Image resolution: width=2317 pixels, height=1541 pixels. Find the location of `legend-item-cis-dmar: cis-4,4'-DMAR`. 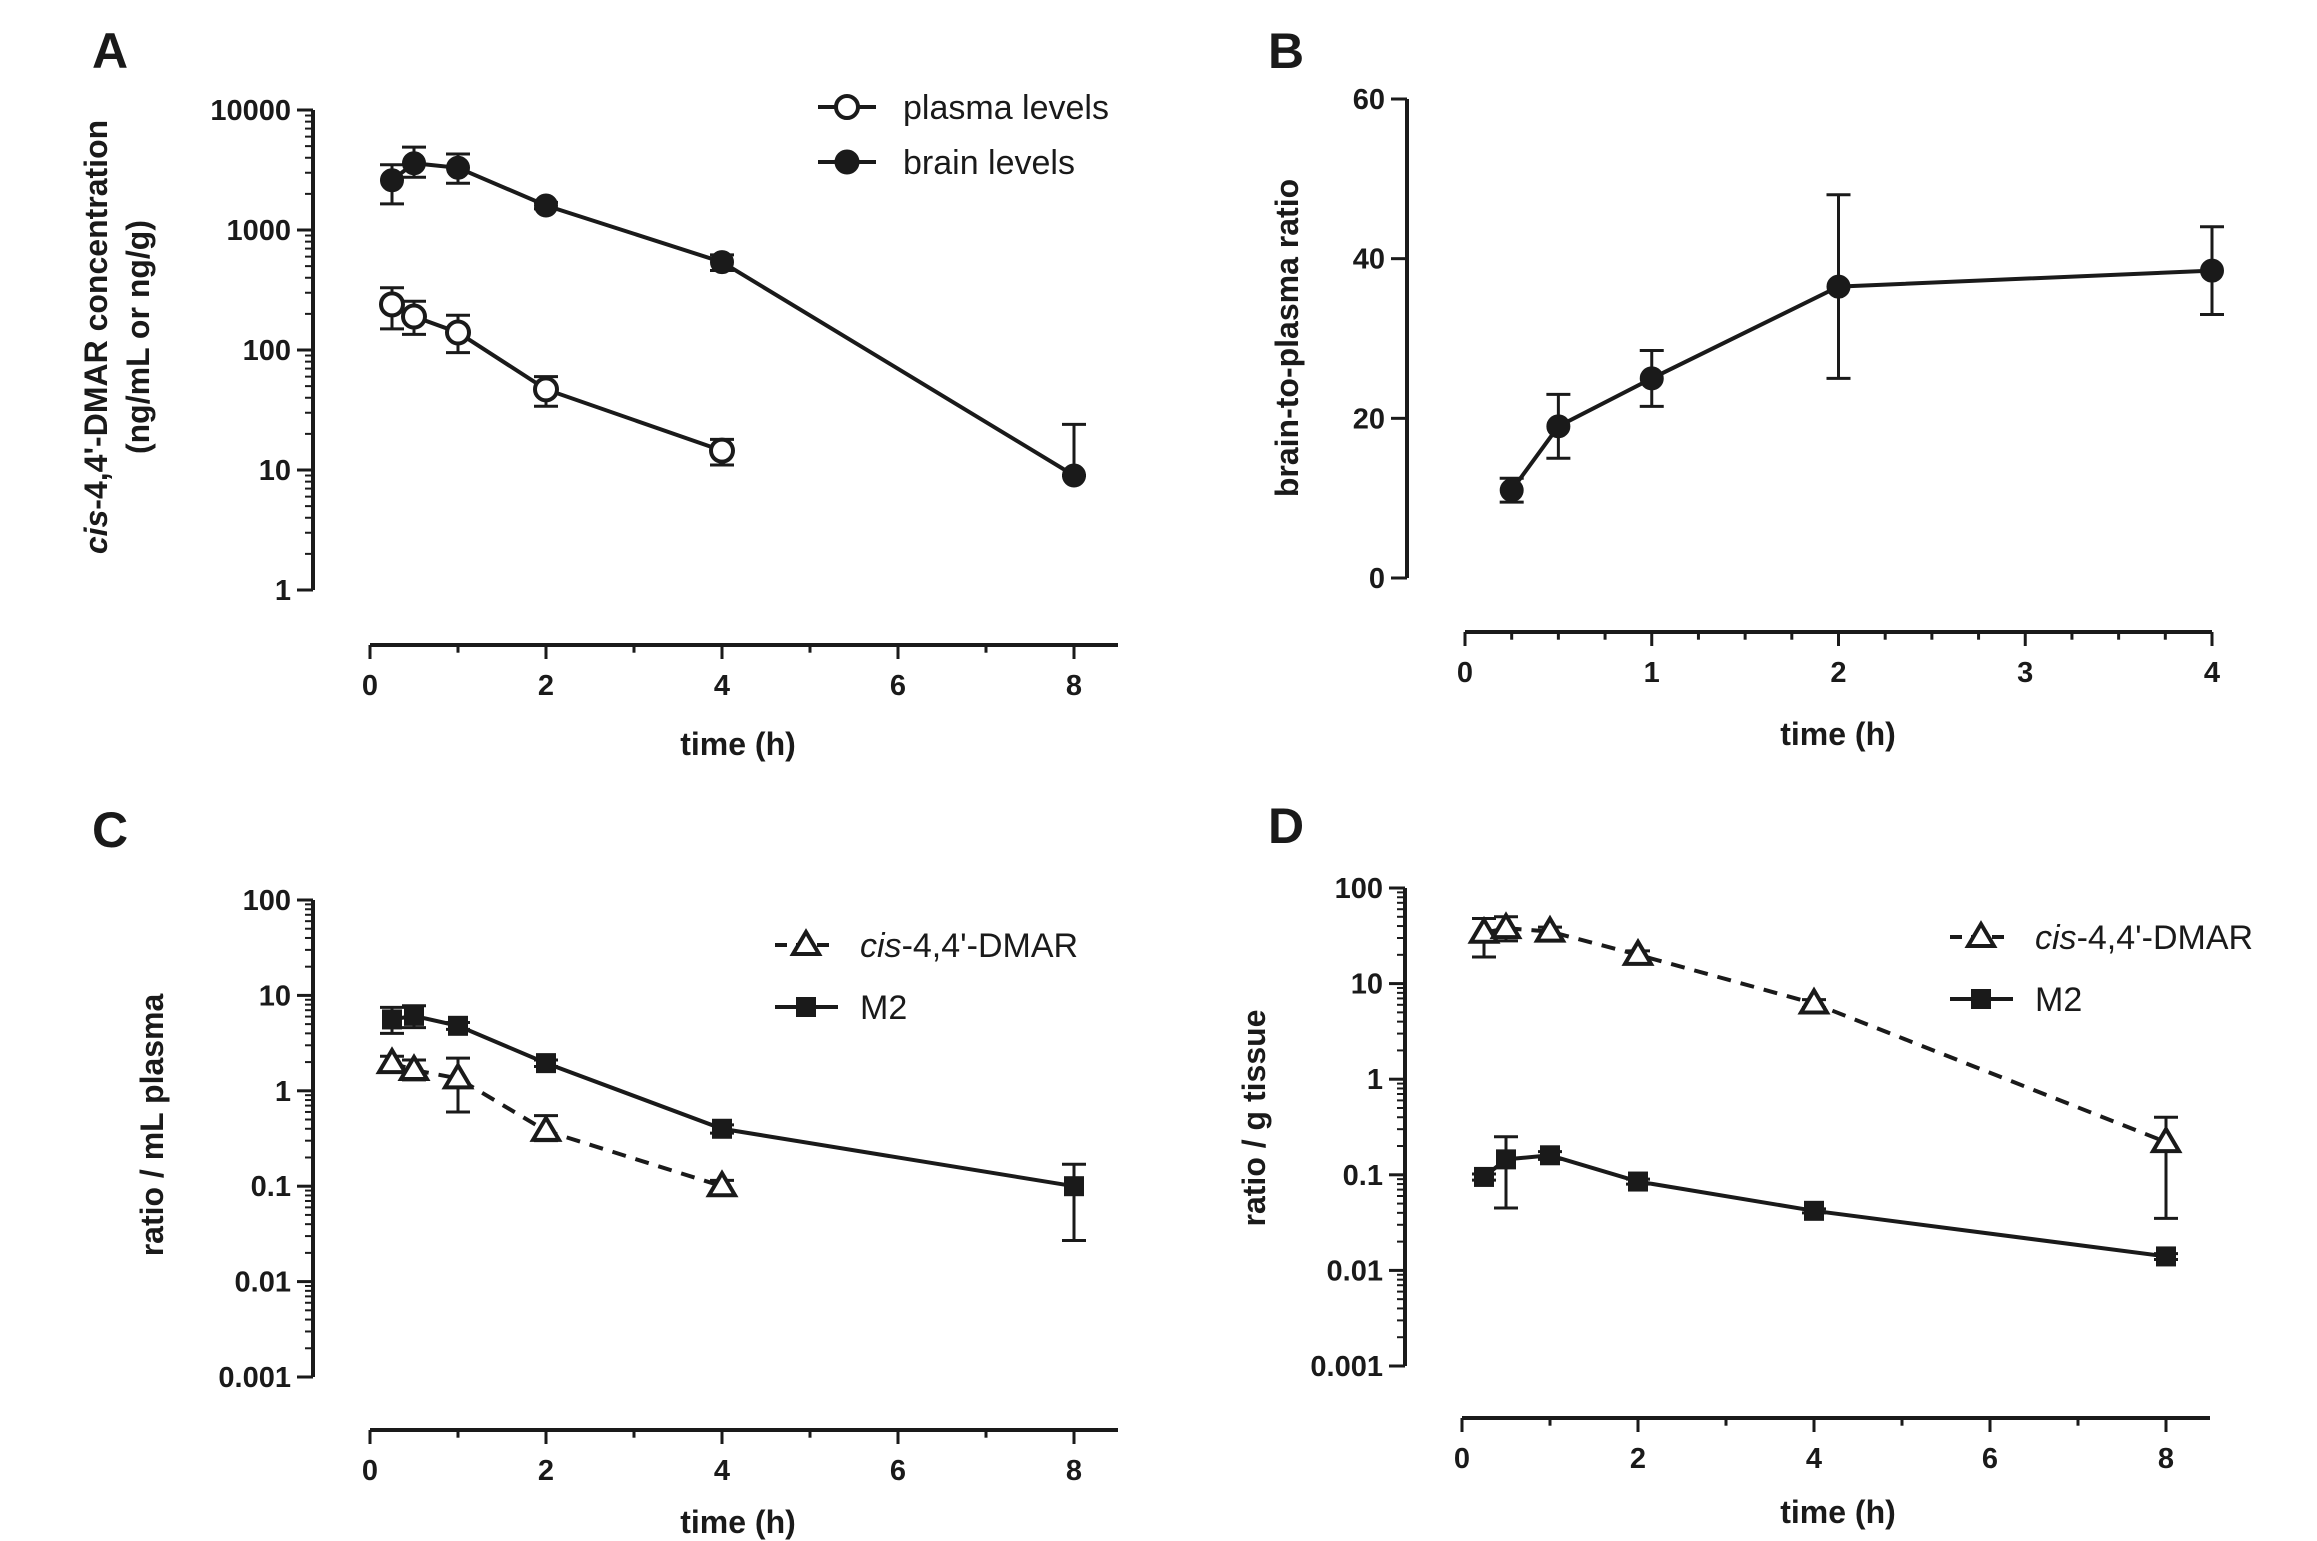

legend-item-cis-dmar: cis-4,4'-DMAR is located at coordinates (2101, 938).